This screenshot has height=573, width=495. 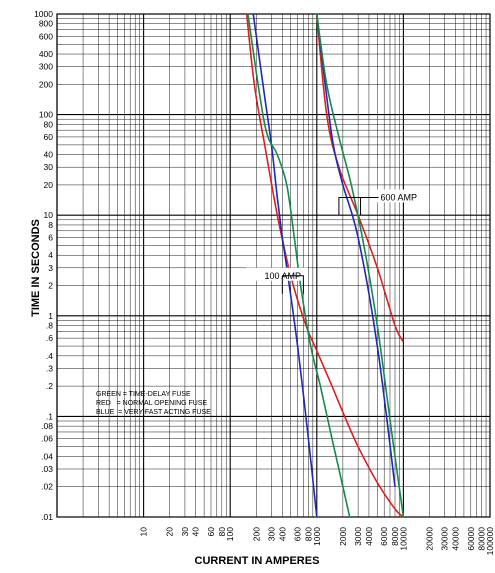 What do you see at coordinates (153, 412) in the screenshot?
I see `legend-line-blue: BLUE = VERY-FAST ACTING FUSE` at bounding box center [153, 412].